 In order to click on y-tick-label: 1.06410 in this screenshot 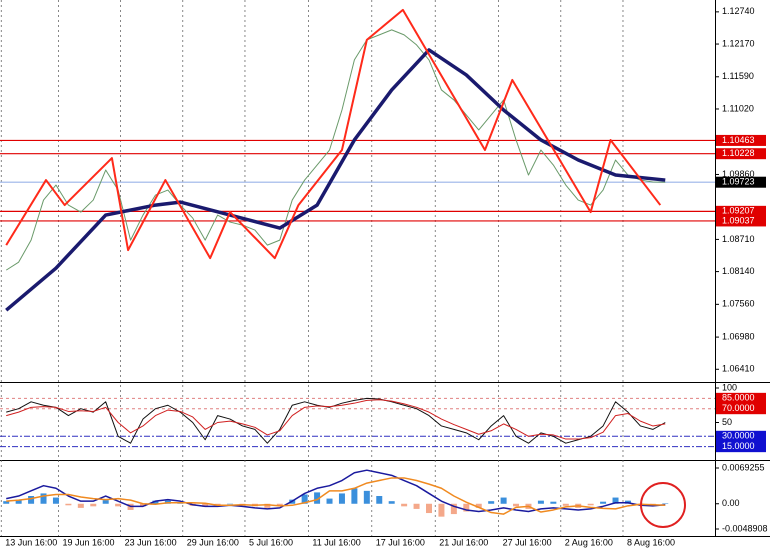, I will do `click(738, 369)`.